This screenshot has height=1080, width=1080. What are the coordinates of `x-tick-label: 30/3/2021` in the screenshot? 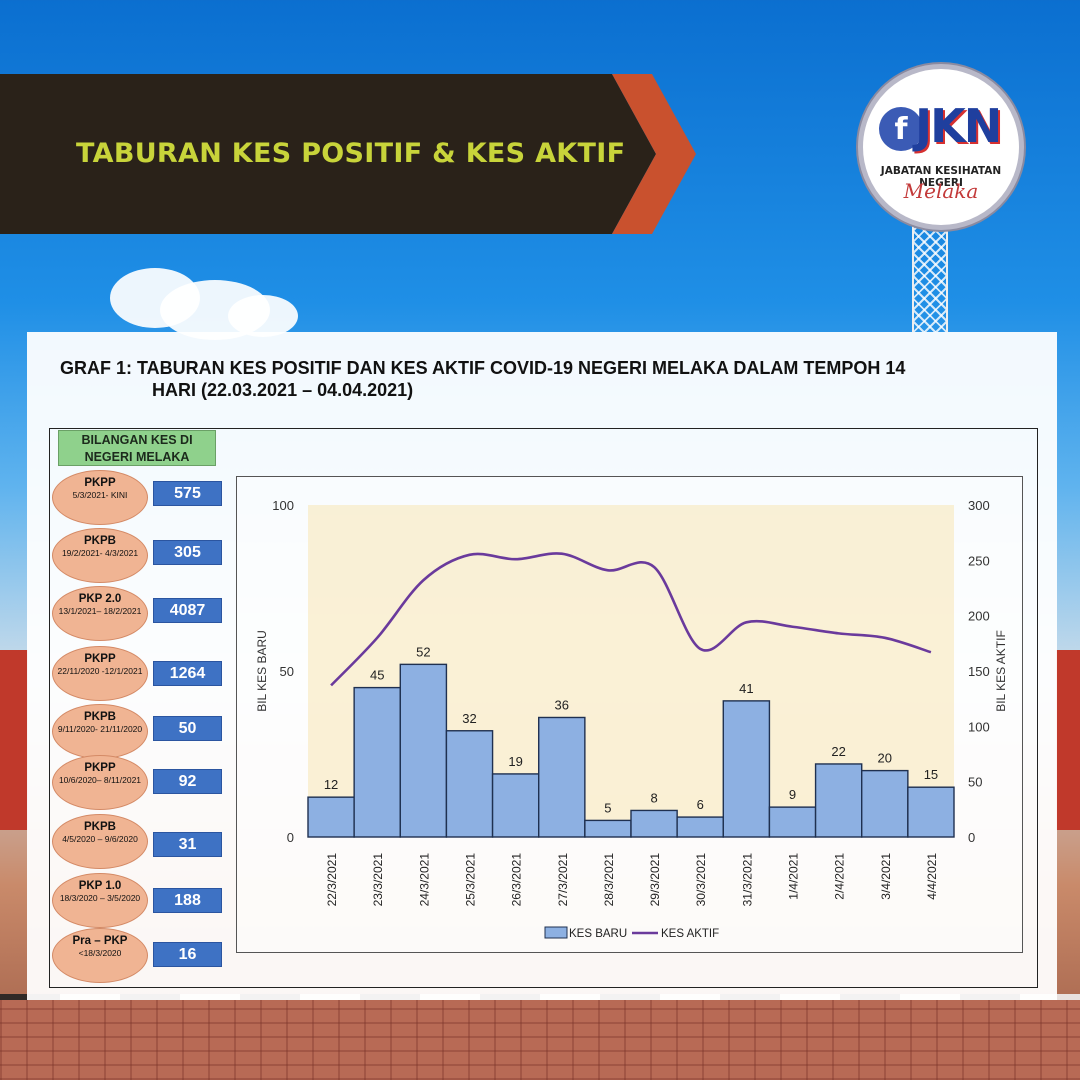 It's located at (701, 880).